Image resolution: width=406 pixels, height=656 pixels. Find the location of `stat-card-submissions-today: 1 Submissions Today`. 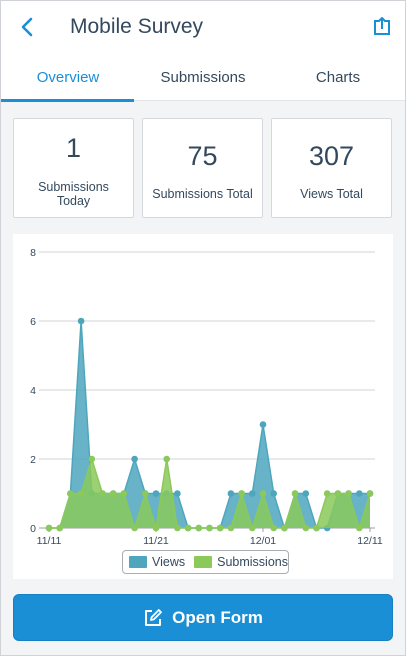

stat-card-submissions-today: 1 Submissions Today is located at coordinates (73, 168).